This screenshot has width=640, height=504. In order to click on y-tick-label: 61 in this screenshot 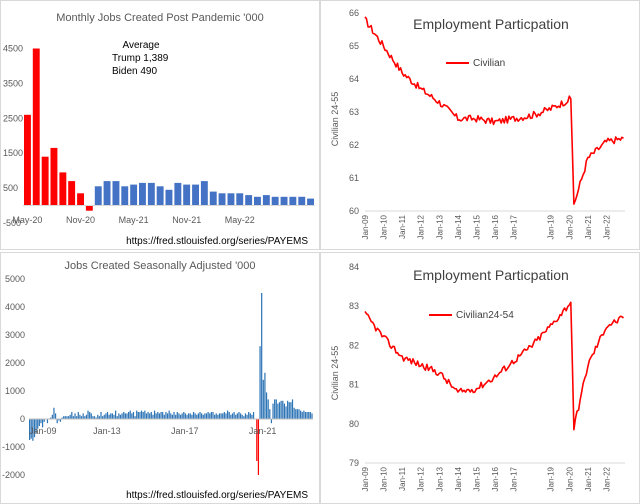, I will do `click(354, 178)`.